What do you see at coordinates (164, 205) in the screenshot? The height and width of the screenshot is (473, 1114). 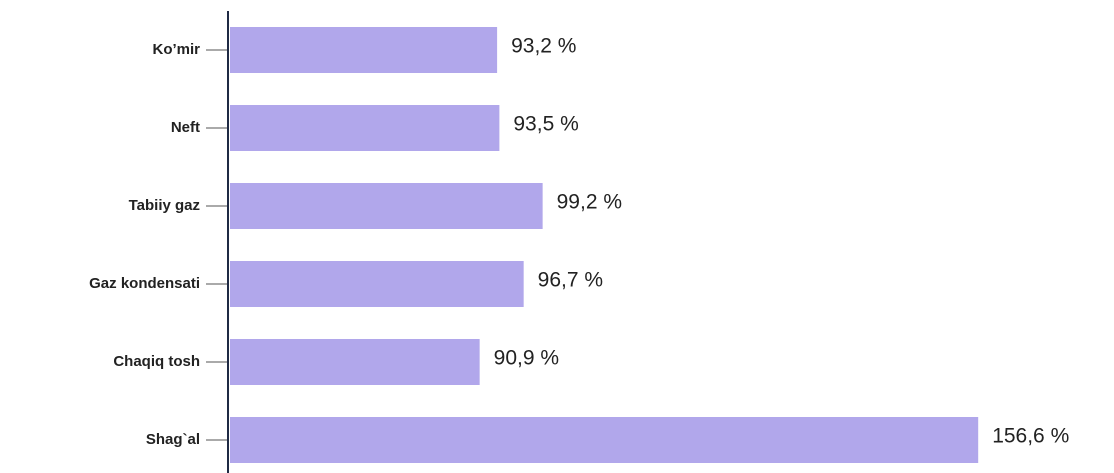 I see `y-tick-label: Tabiiy gaz` at bounding box center [164, 205].